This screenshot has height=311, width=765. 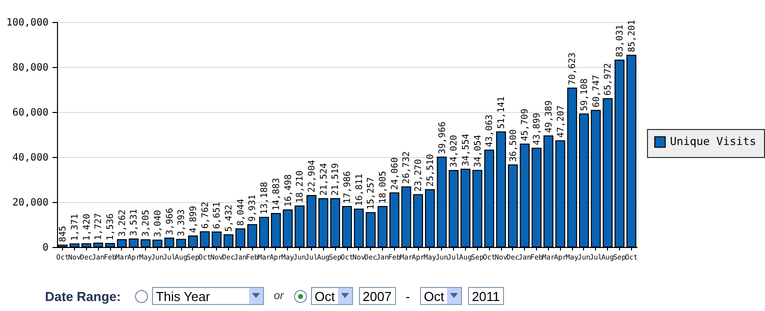 What do you see at coordinates (466, 150) in the screenshot?
I see `text: 34,554` at bounding box center [466, 150].